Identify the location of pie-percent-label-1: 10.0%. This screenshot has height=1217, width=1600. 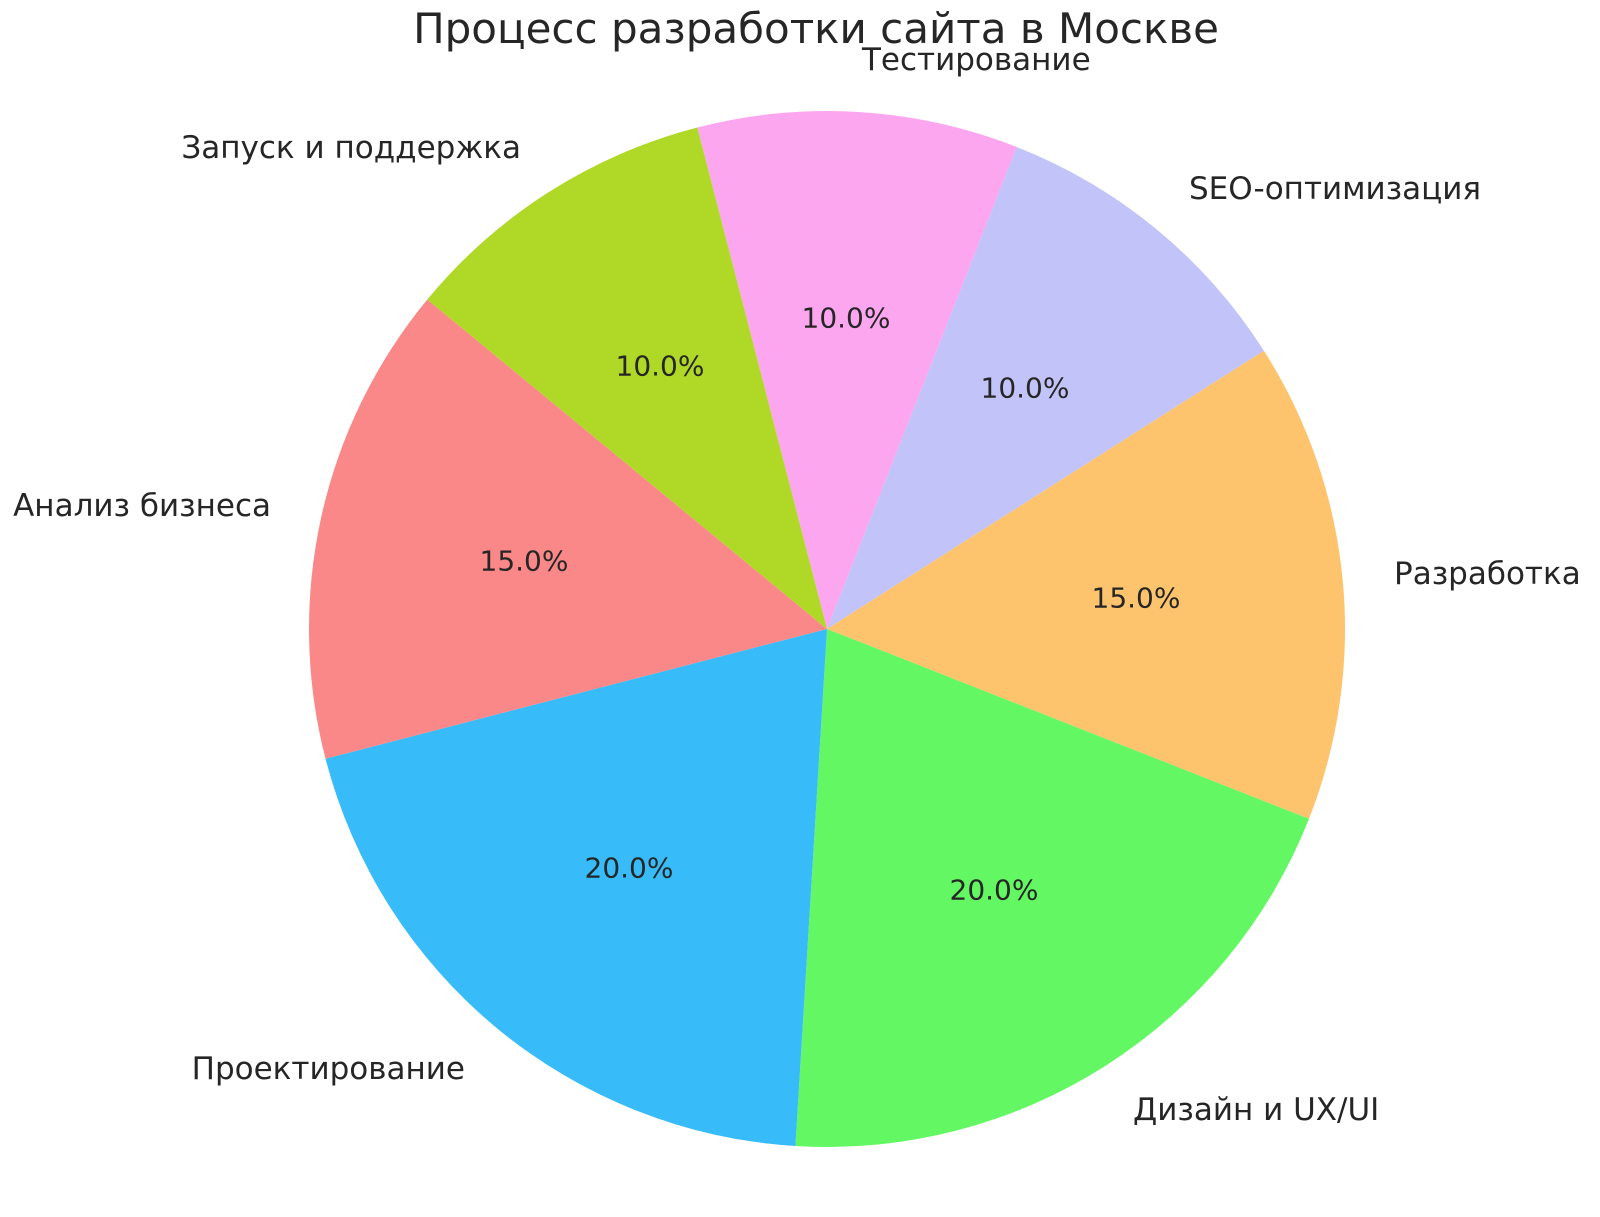
(1025, 388).